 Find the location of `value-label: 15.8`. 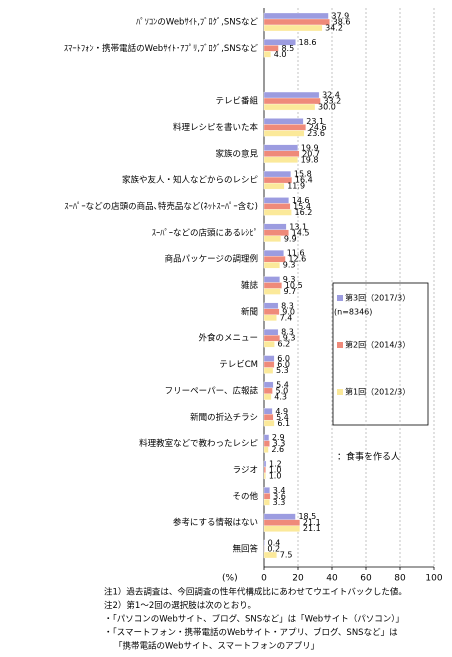

value-label: 15.8 is located at coordinates (303, 174).